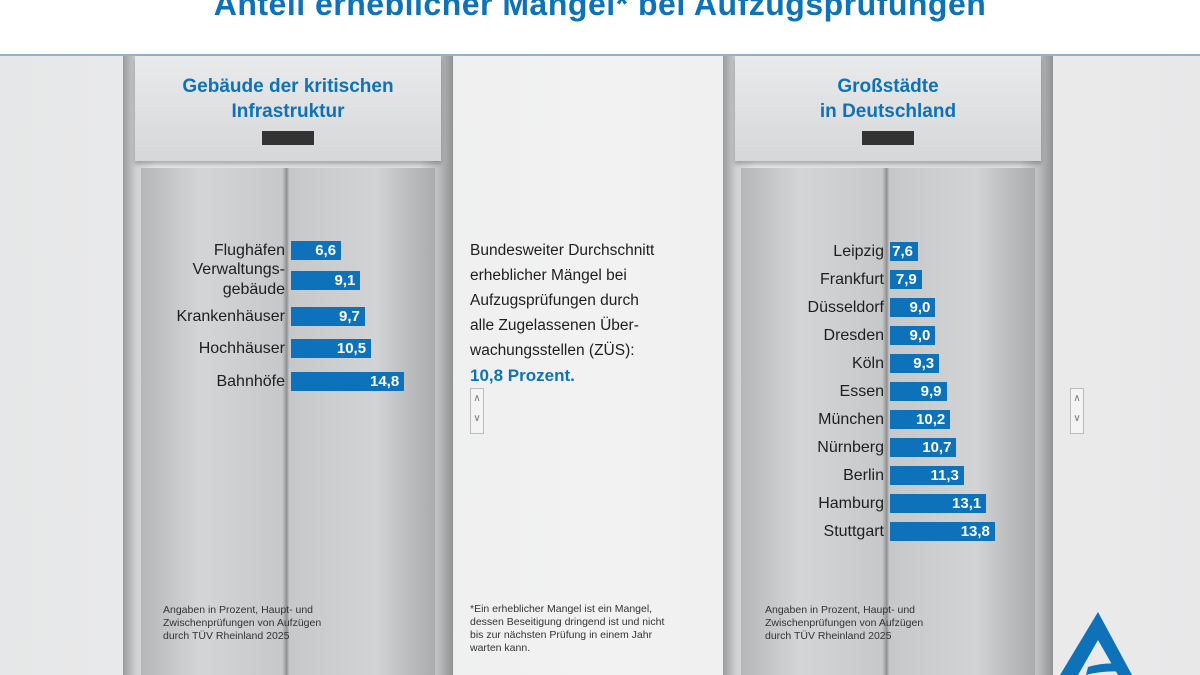  Describe the element at coordinates (851, 279) in the screenshot. I see `category-label: Frankfurt` at that location.